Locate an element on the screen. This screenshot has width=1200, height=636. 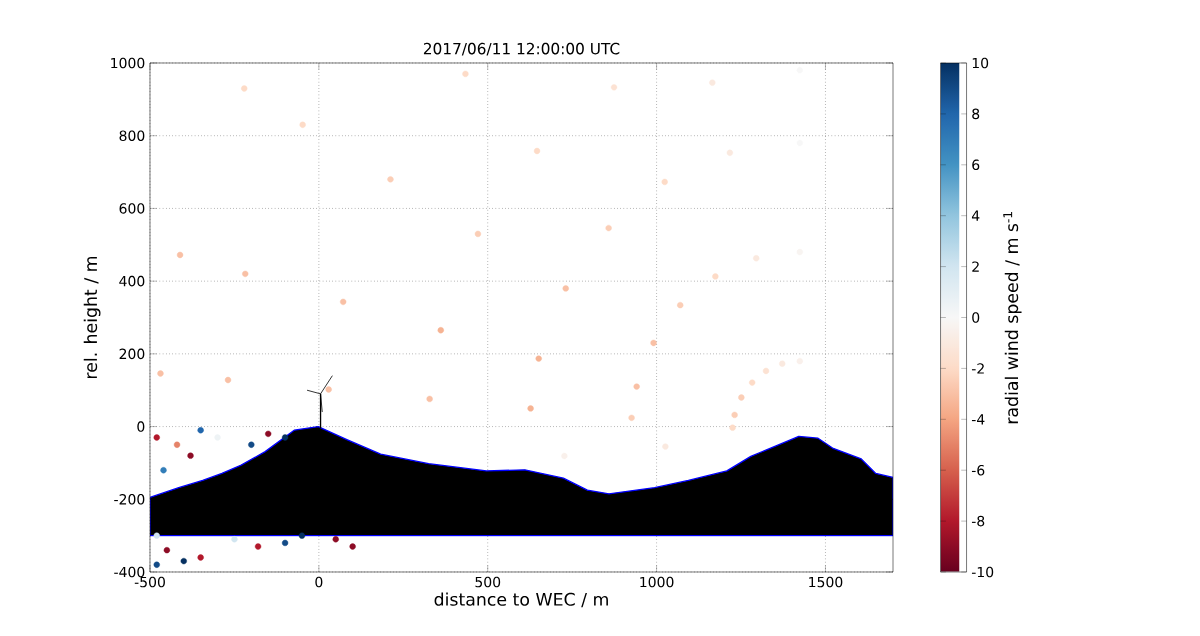
color-bar-label: -6 is located at coordinates (978, 470).